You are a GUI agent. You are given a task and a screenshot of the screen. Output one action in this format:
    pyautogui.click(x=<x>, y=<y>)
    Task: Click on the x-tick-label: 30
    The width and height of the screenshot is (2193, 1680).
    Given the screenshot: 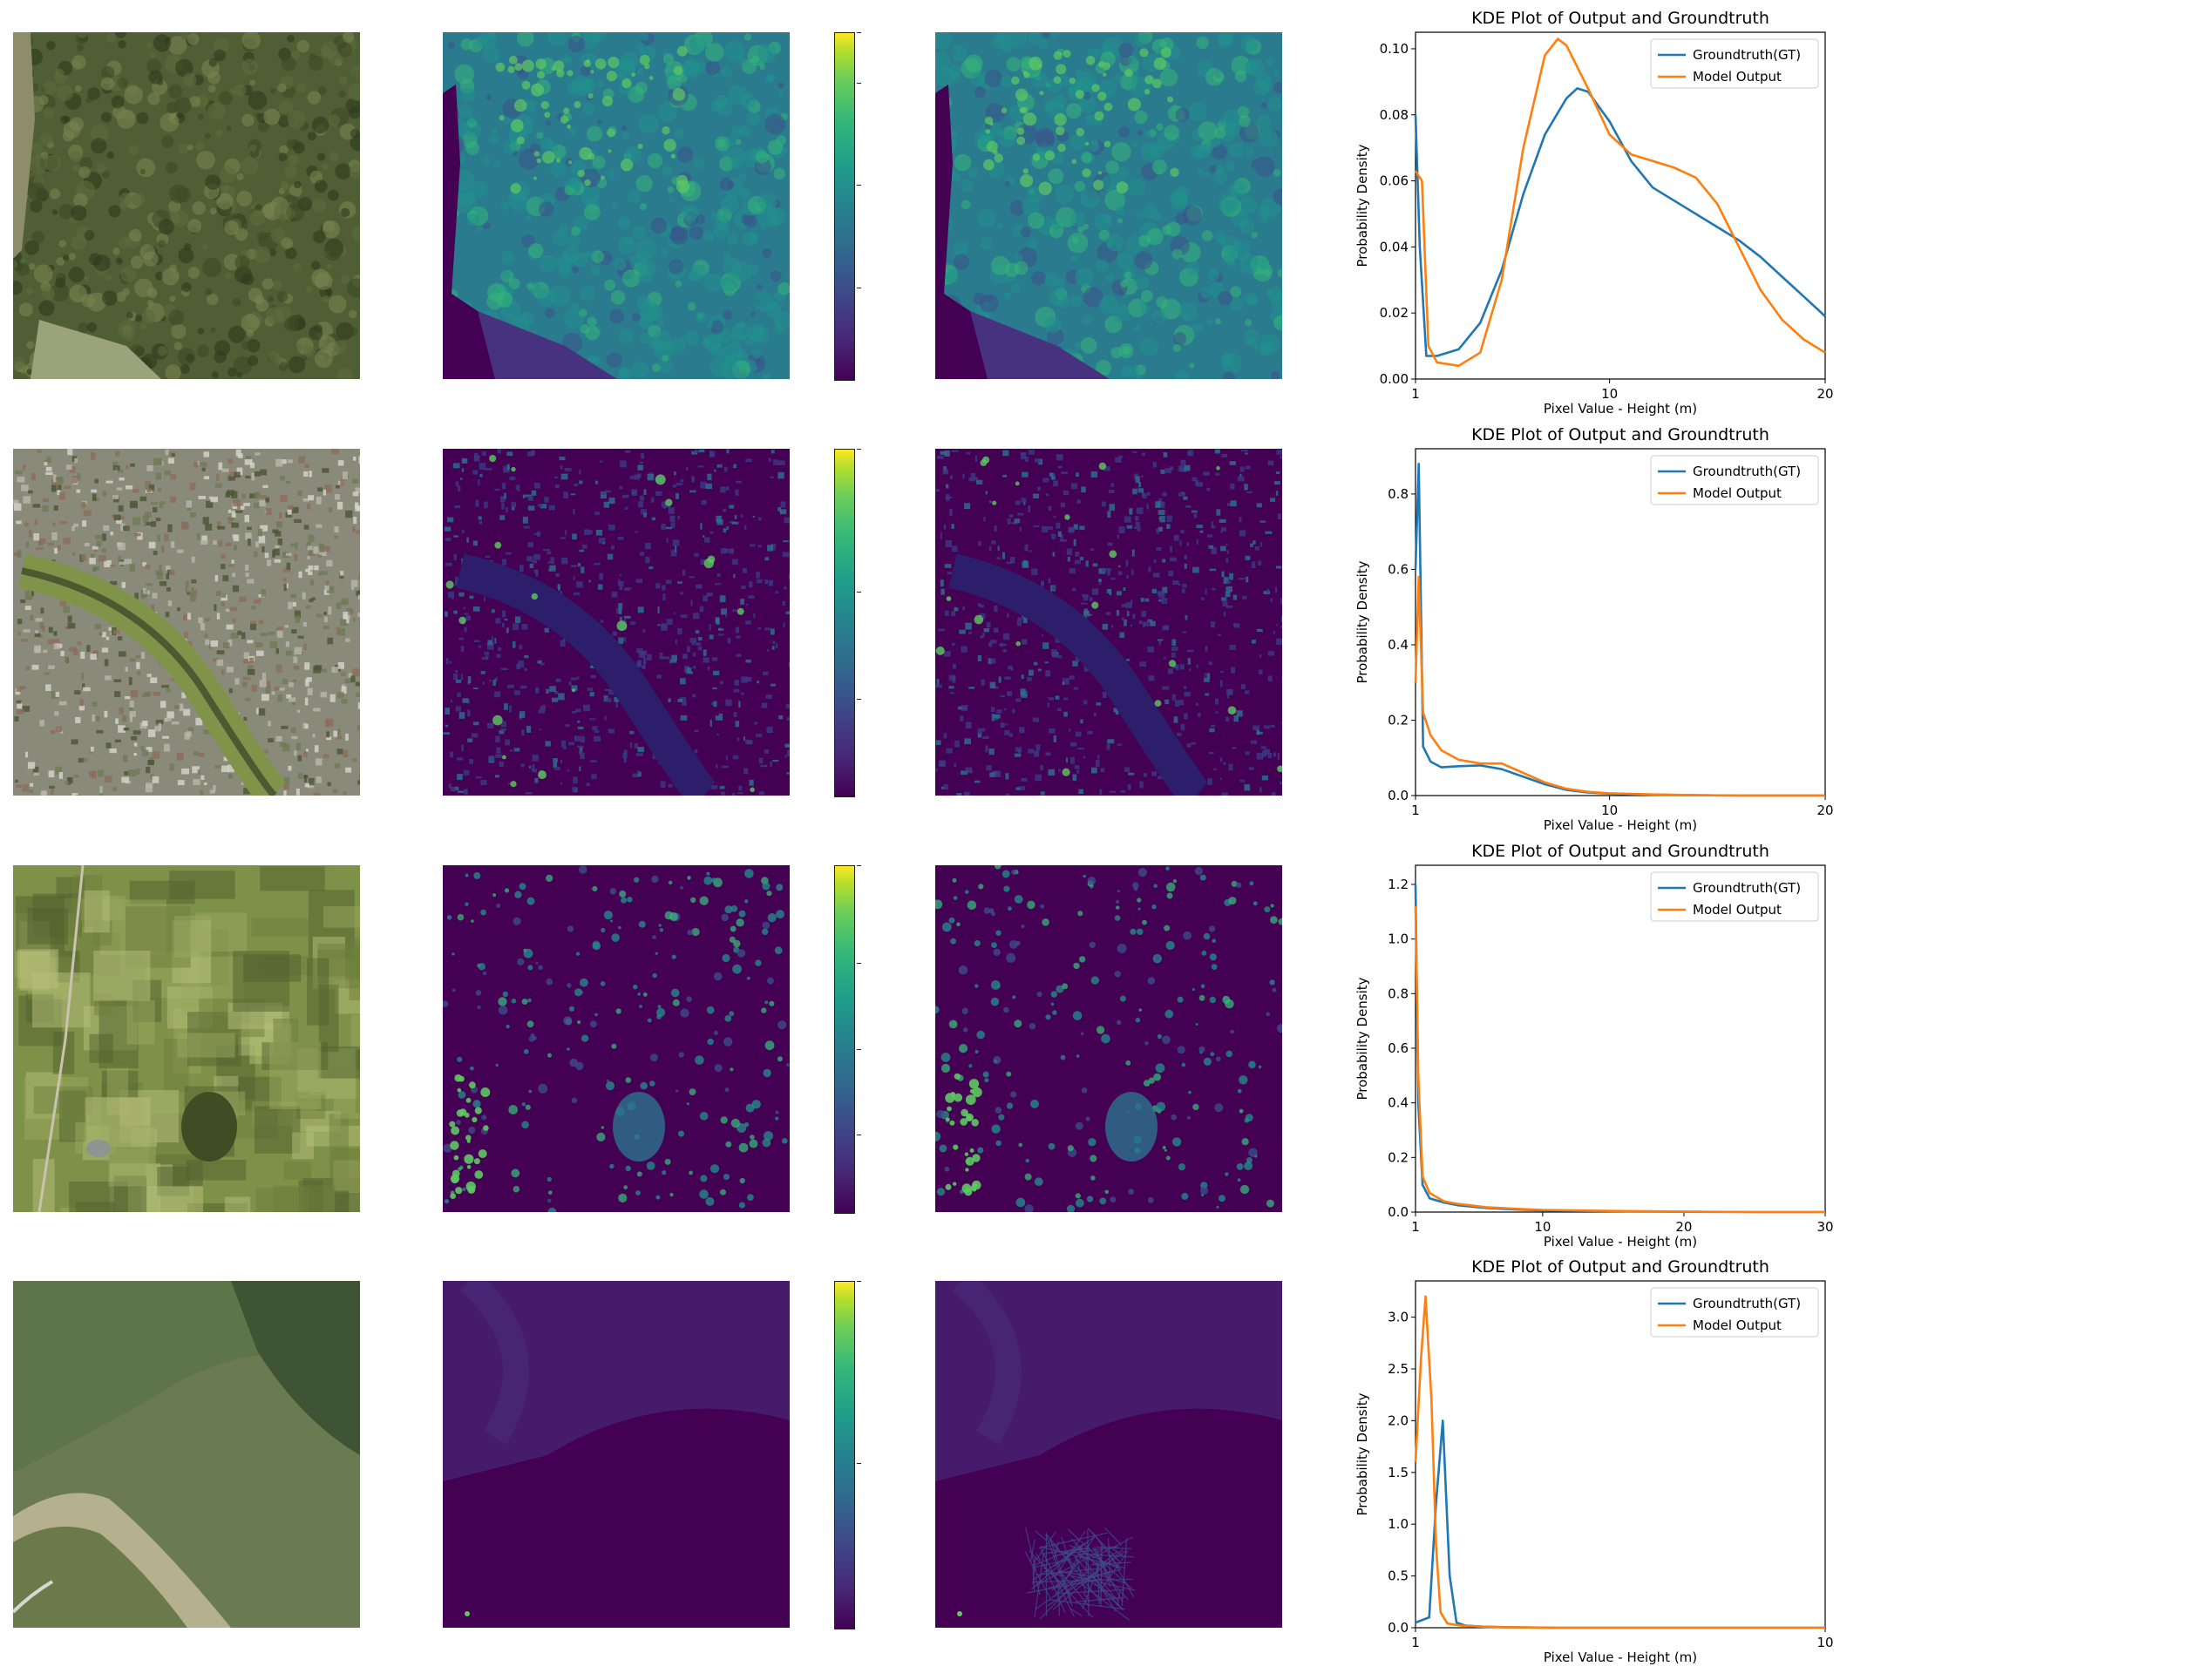 What is the action you would take?
    pyautogui.click(x=1824, y=1227)
    